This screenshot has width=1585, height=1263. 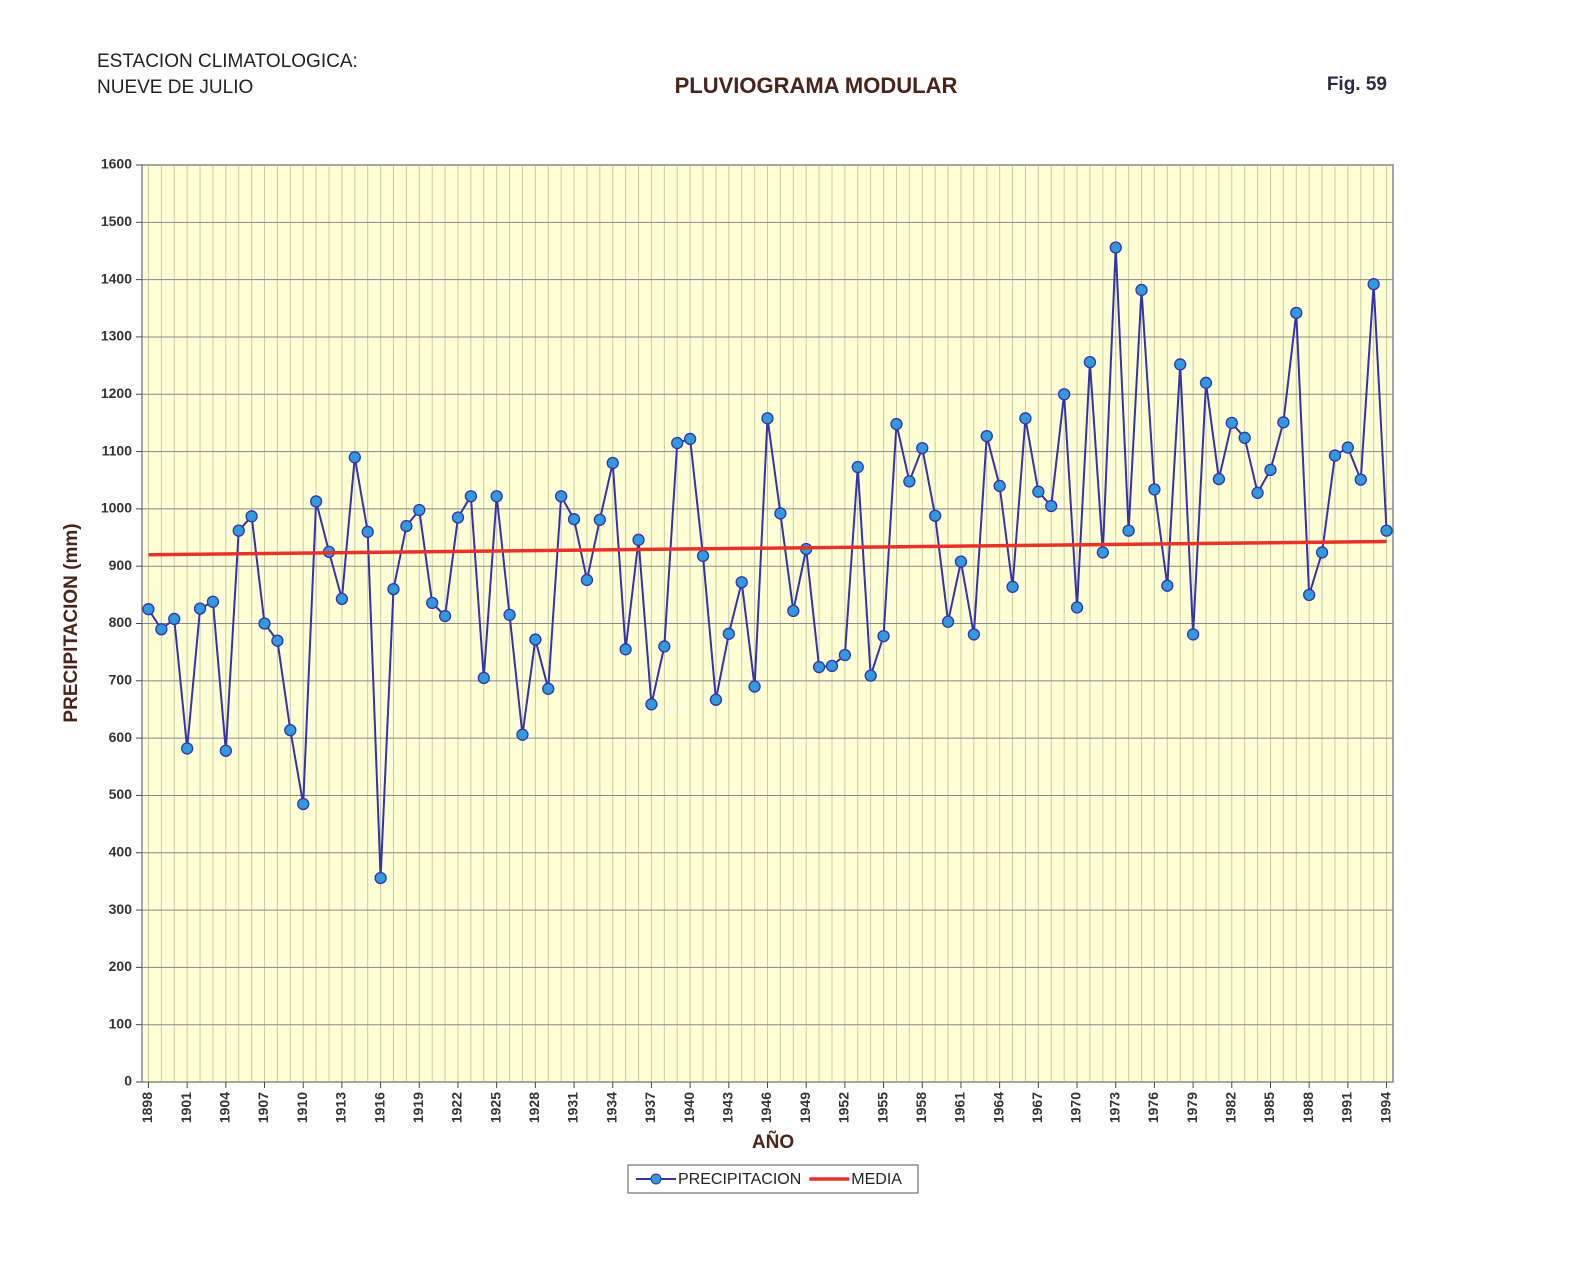 What do you see at coordinates (1153, 1107) in the screenshot?
I see `x-tick-label: 1976` at bounding box center [1153, 1107].